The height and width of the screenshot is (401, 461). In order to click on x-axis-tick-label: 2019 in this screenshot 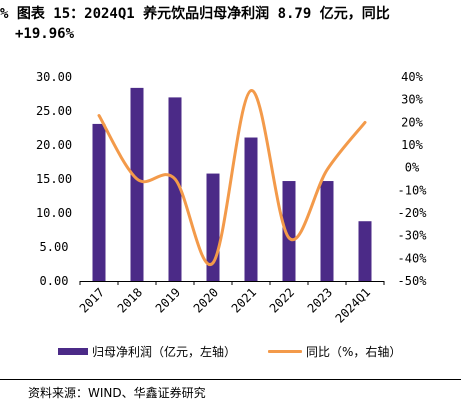, I will do `click(168, 300)`.